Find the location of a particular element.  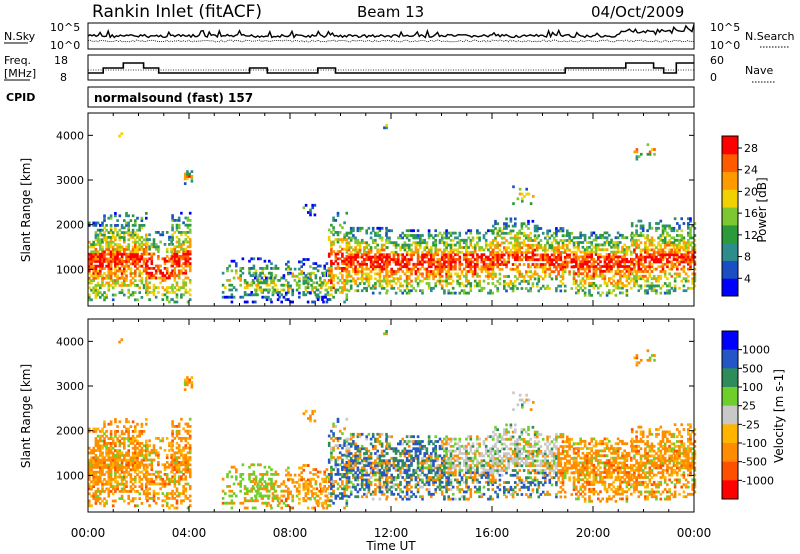

power-cell-1984 is located at coordinates (442, 264).